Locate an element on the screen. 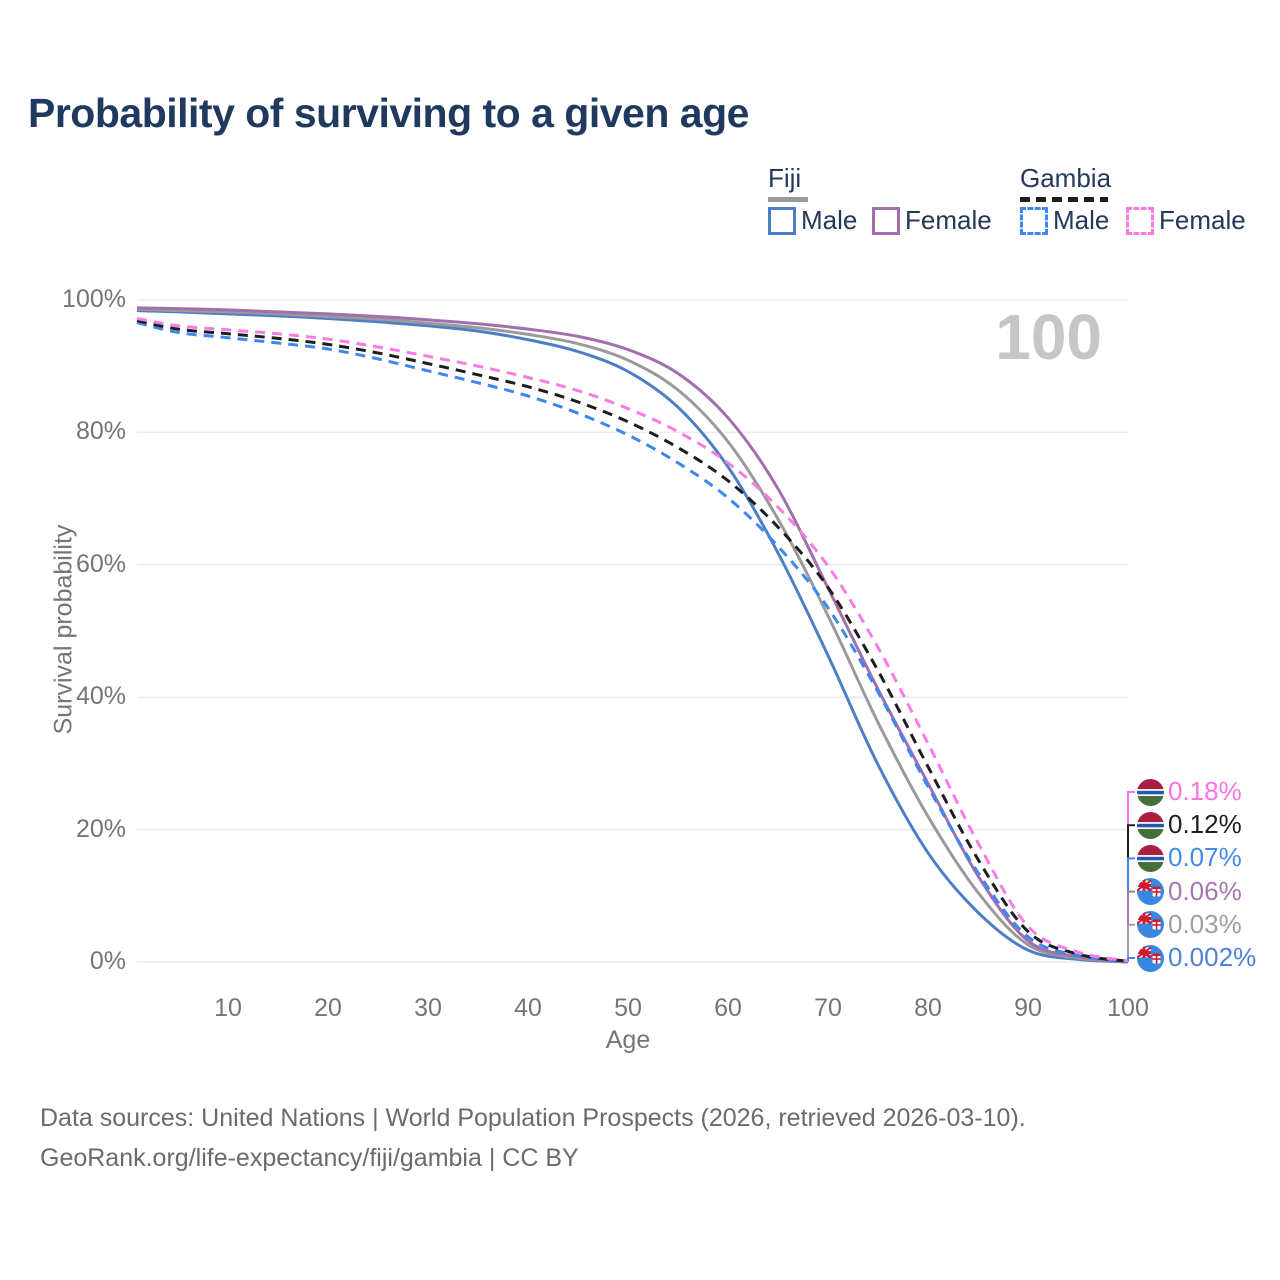 The width and height of the screenshot is (1280, 1280). end-label-fiji-male: 0.002% is located at coordinates (1212, 957).